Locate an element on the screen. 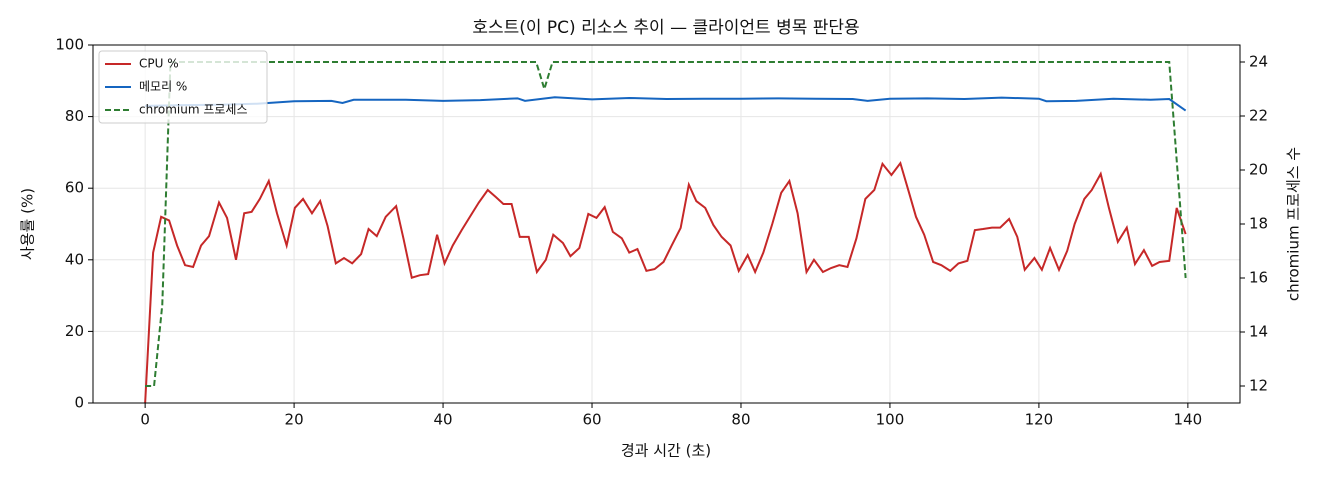 The height and width of the screenshot is (480, 1320). series-line is located at coordinates (666, 104).